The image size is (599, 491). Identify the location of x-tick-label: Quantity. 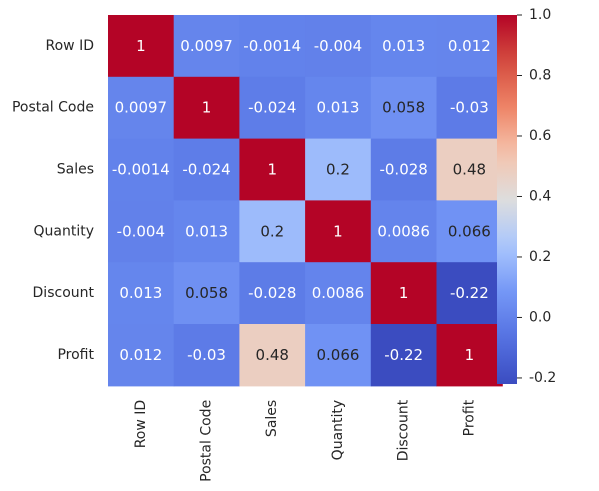
(338, 430).